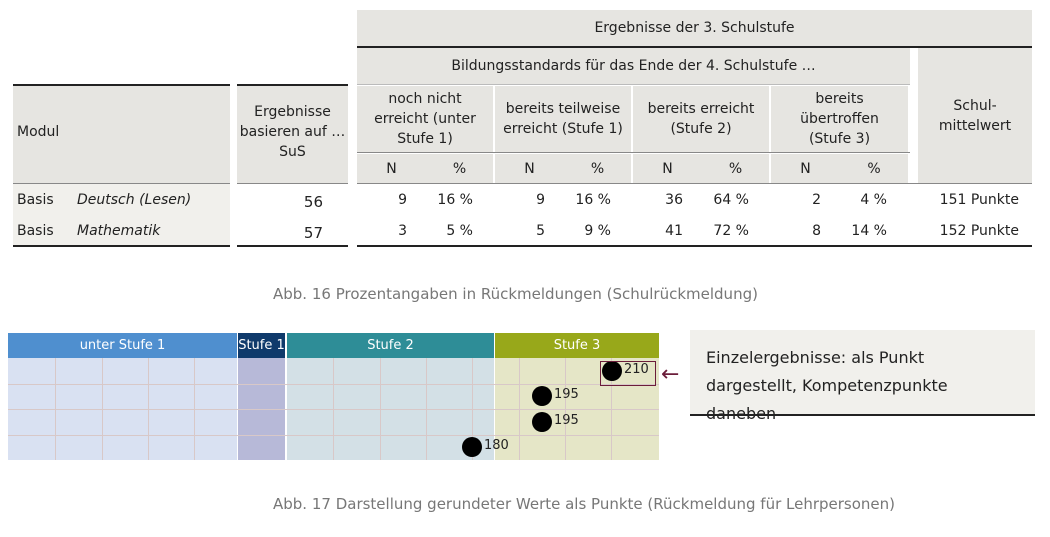  Describe the element at coordinates (38, 132) in the screenshot. I see `modul-header: Modul` at that location.